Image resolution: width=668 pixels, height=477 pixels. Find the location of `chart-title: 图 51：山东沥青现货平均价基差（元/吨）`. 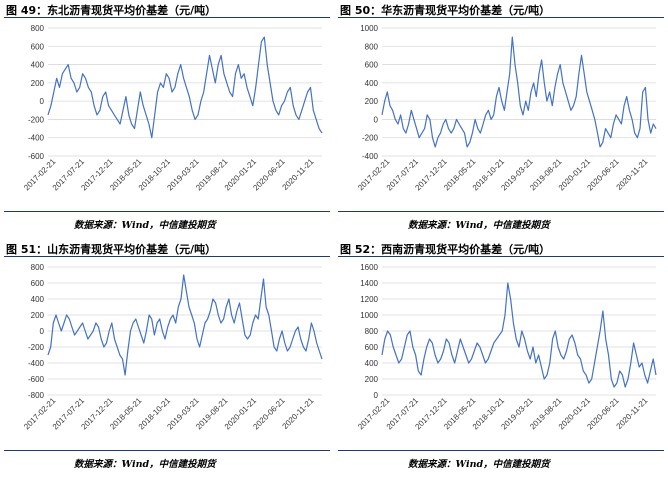

chart-title: 图 51：山东沥青现货平均价基差（元/吨） is located at coordinates (111, 249).